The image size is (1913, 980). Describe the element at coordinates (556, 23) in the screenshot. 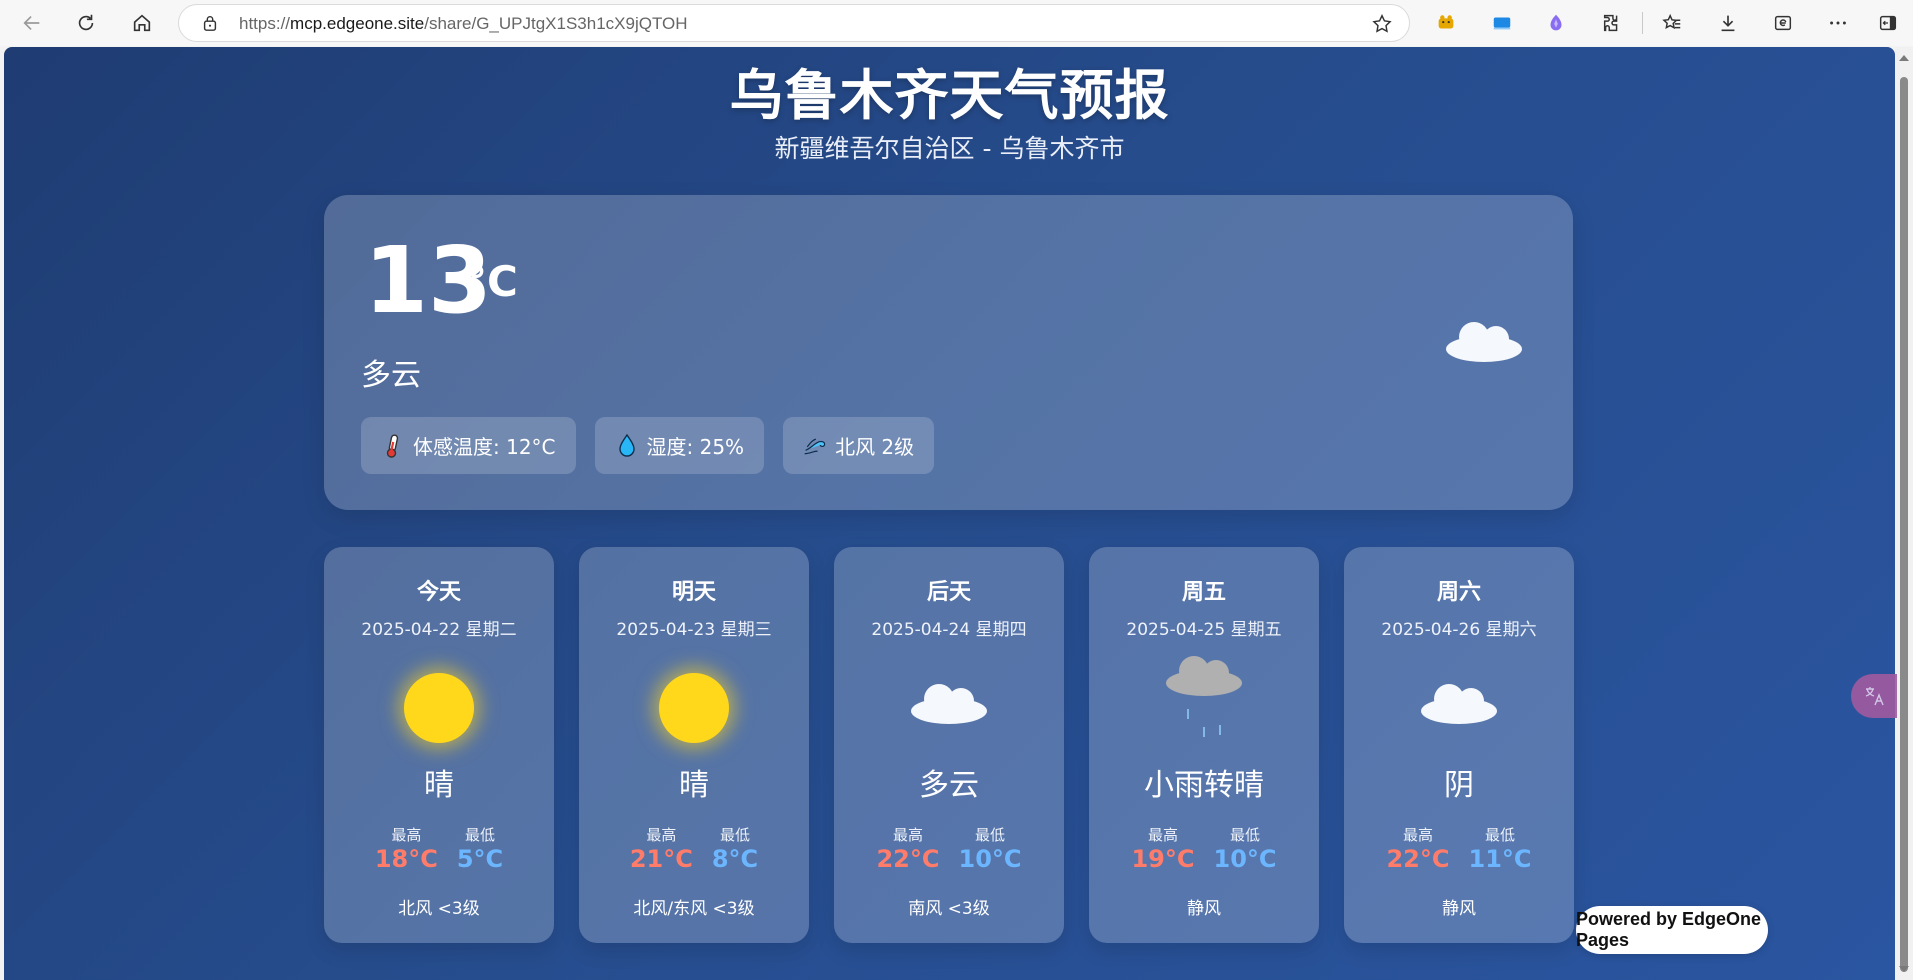

I see `url-path: /share/G_UPJtgX1S3h1cX9jQTOH` at that location.